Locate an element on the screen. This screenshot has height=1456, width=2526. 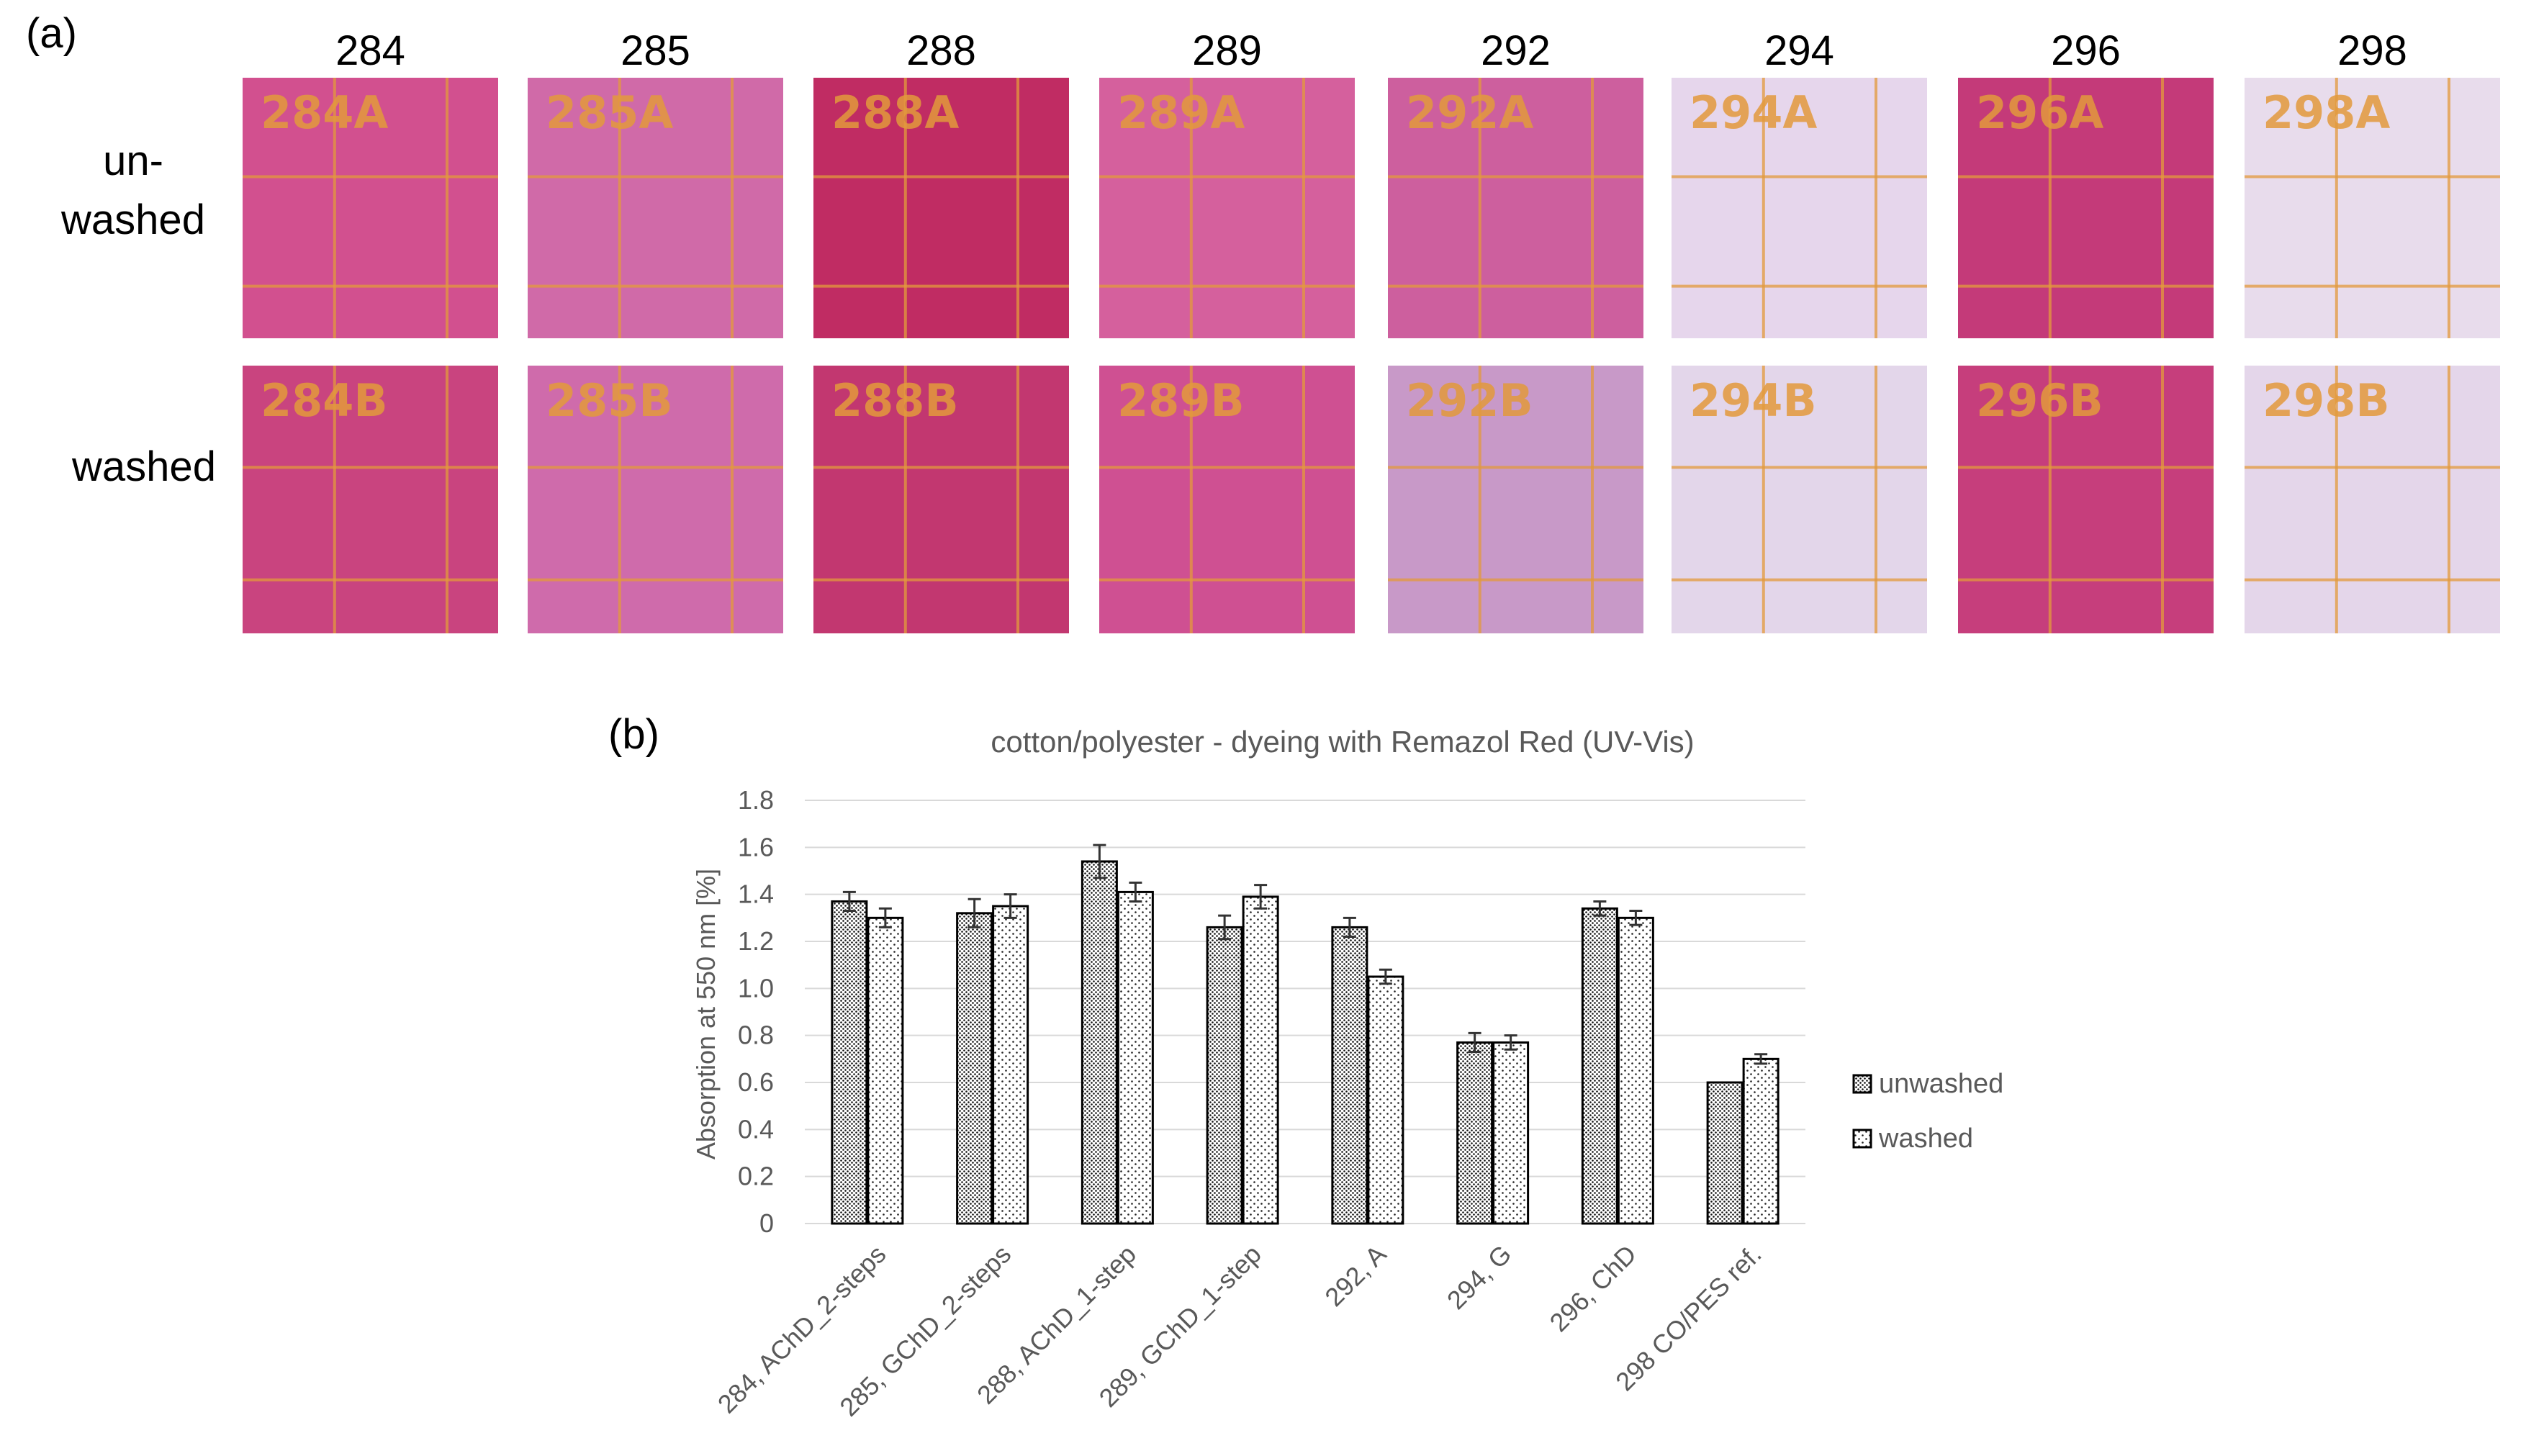
y-tick-label: 1.8 is located at coordinates (756, 800).